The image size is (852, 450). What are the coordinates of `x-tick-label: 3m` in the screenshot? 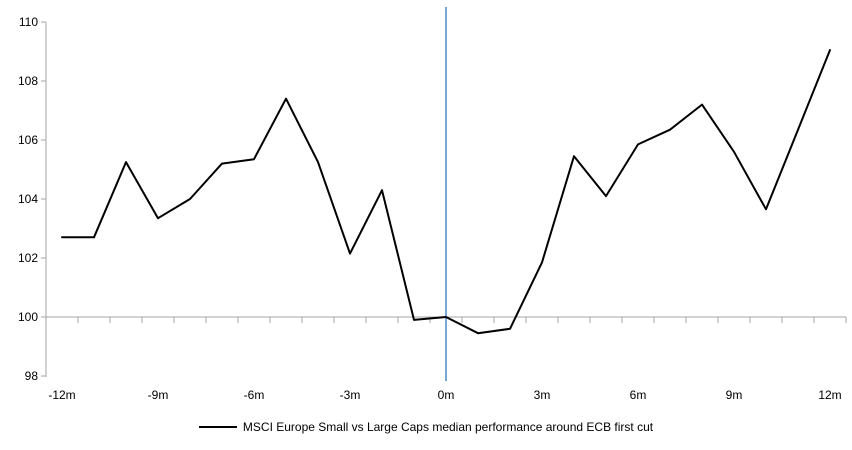 It's located at (542, 395).